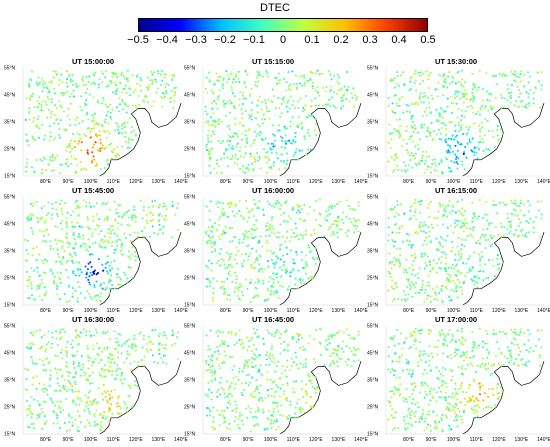  I want to click on lon-tick: 100°E, so click(454, 440).